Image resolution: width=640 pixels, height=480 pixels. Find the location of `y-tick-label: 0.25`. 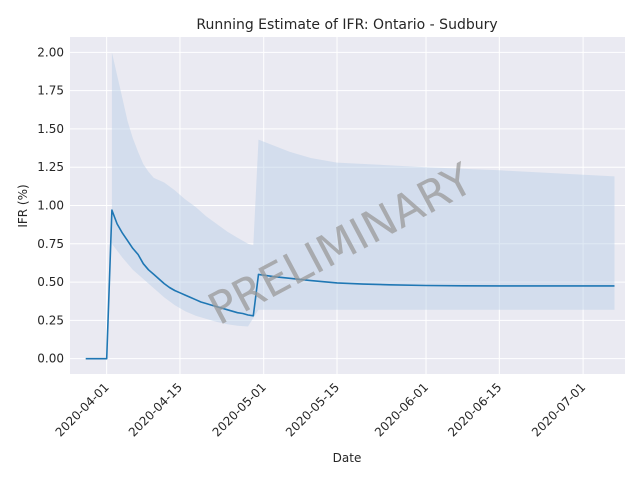

y-tick-label: 0.25 is located at coordinates (50, 320).